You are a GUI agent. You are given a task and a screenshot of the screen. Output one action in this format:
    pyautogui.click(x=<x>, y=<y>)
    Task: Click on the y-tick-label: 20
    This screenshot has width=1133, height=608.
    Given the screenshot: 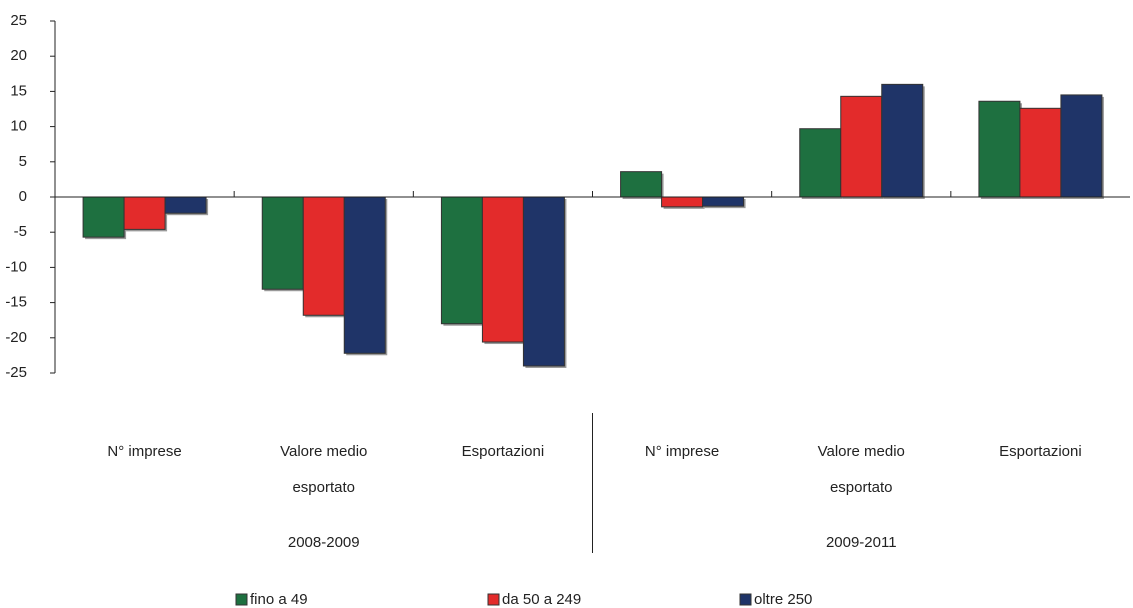 What is the action you would take?
    pyautogui.click(x=18, y=55)
    